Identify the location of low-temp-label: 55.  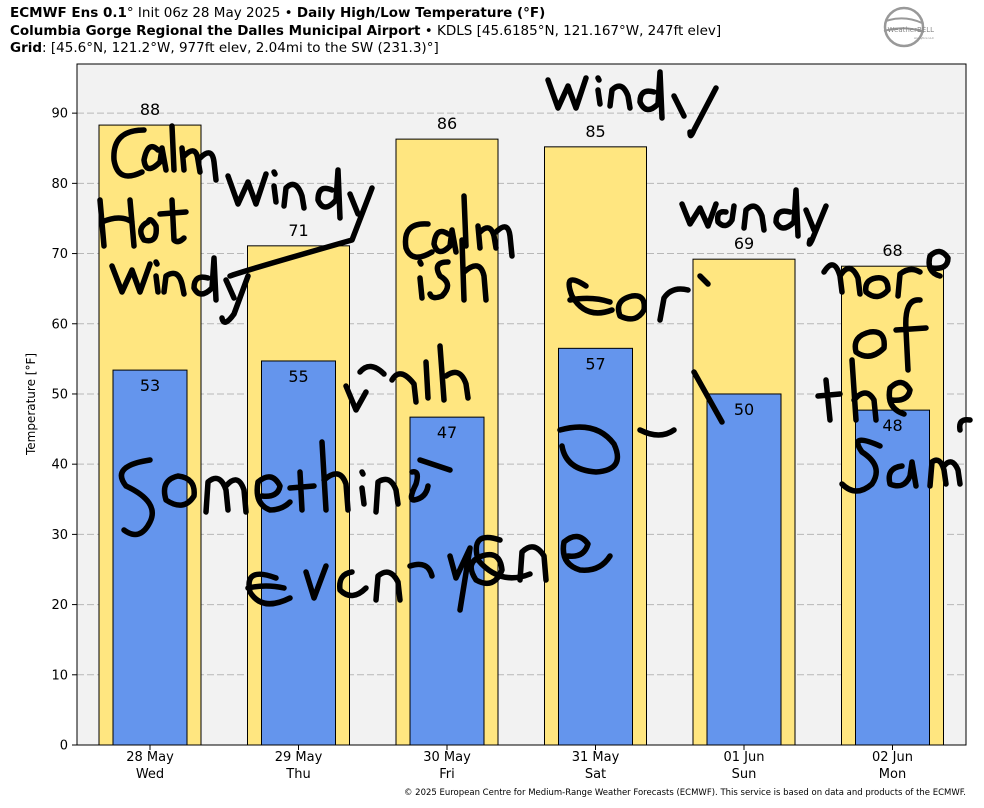
(298, 376).